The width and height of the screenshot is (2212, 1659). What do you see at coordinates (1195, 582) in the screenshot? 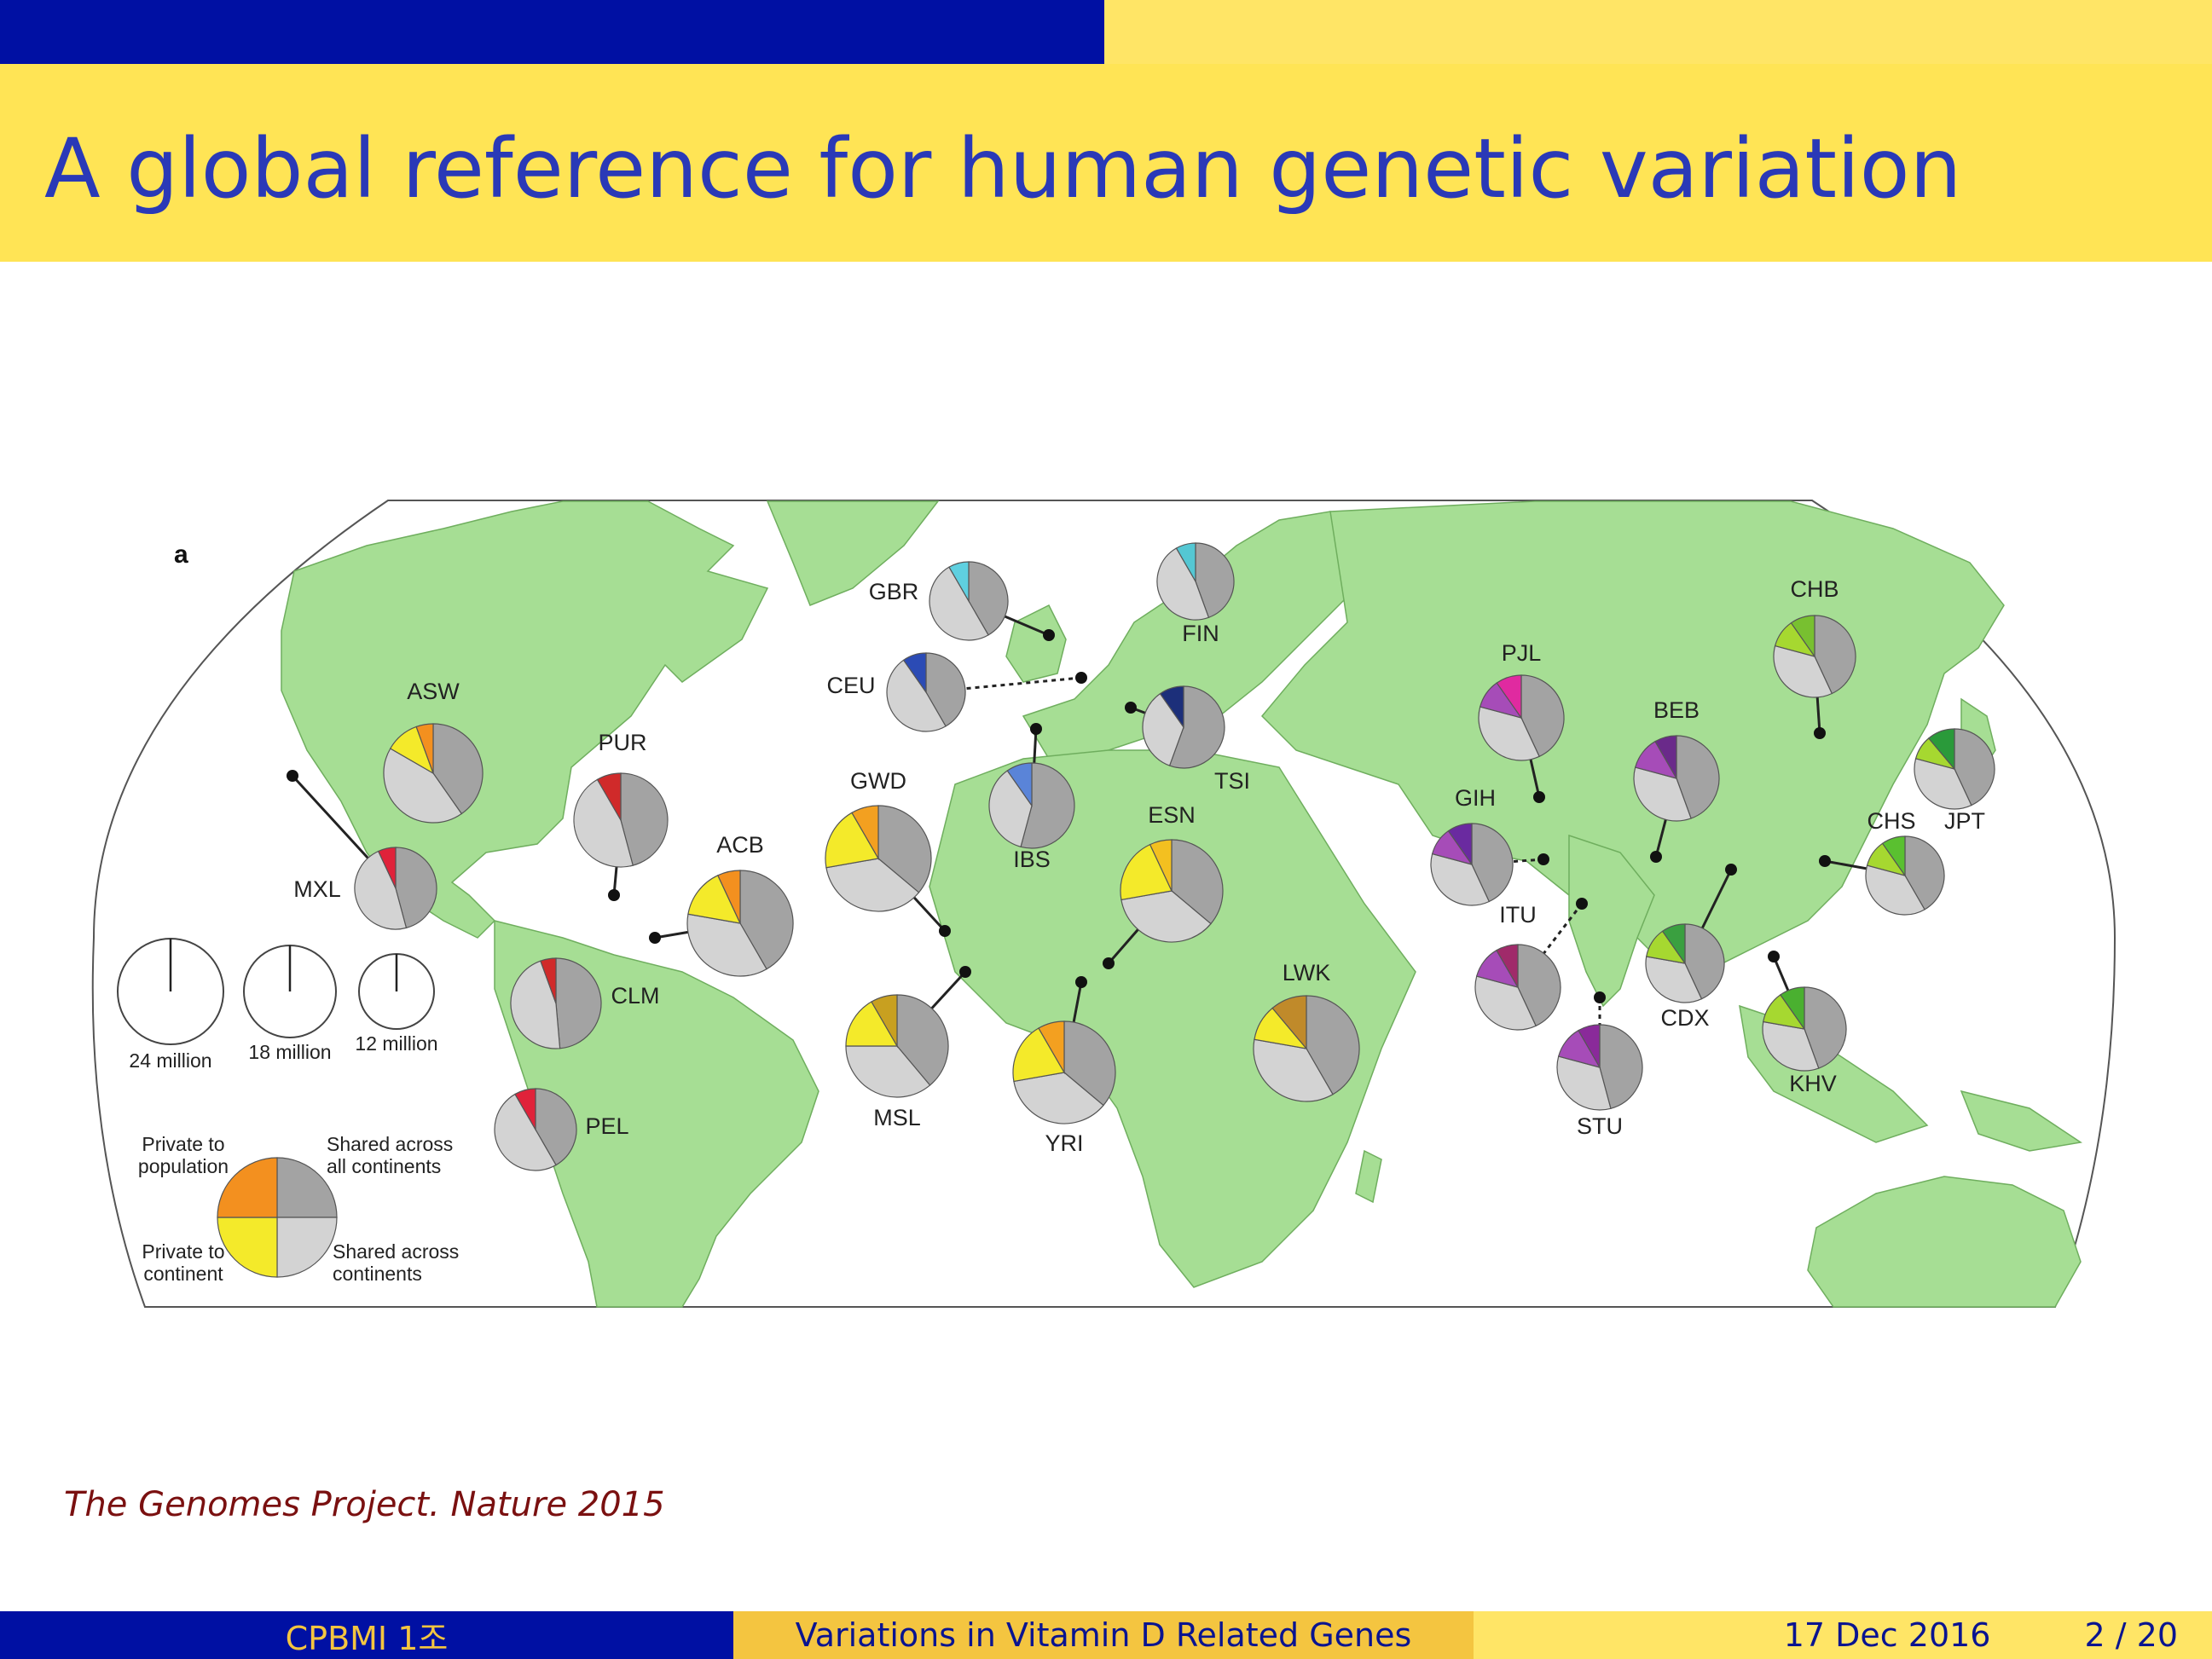
I see `pie-fin` at bounding box center [1195, 582].